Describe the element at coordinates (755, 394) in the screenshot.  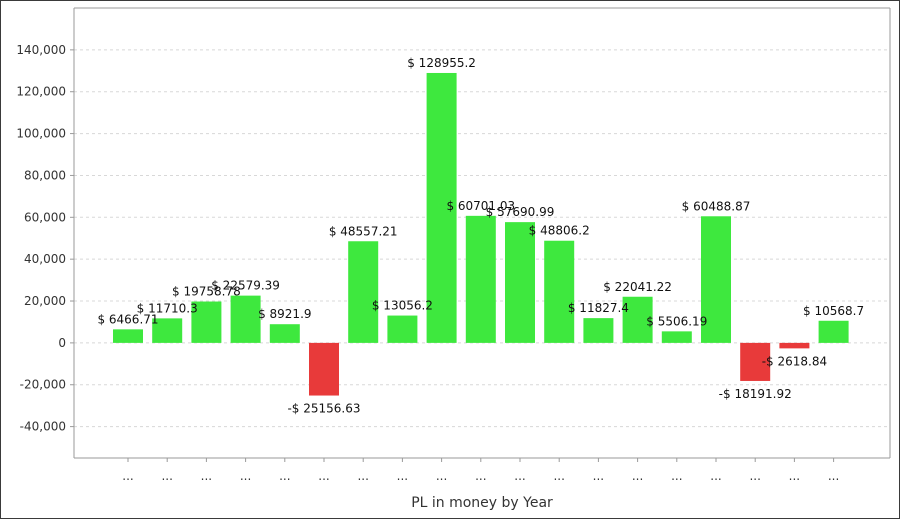
I see `data-label: -$ 18191.92` at that location.